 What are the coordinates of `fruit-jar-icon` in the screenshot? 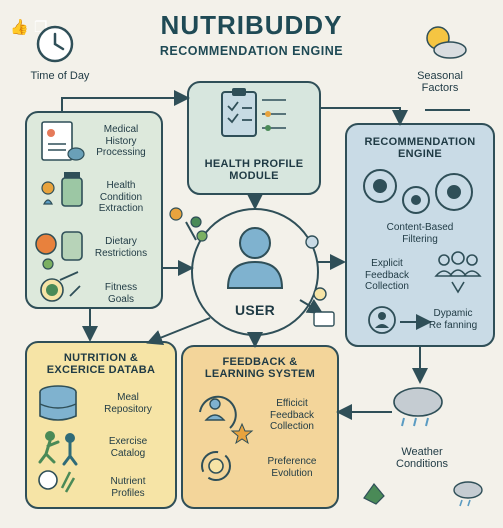 It's located at (59, 250).